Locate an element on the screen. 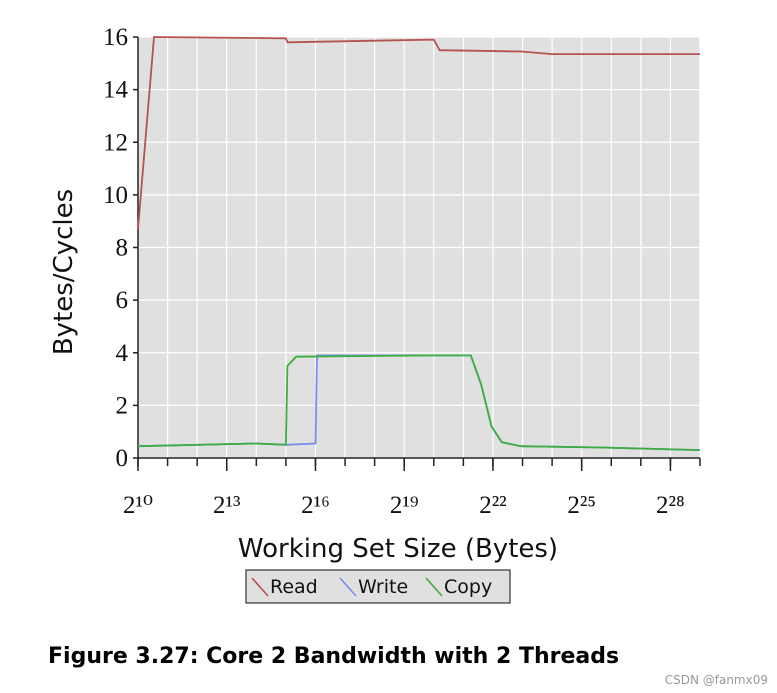 This screenshot has height=693, width=777. legend-label: Copy is located at coordinates (468, 587).